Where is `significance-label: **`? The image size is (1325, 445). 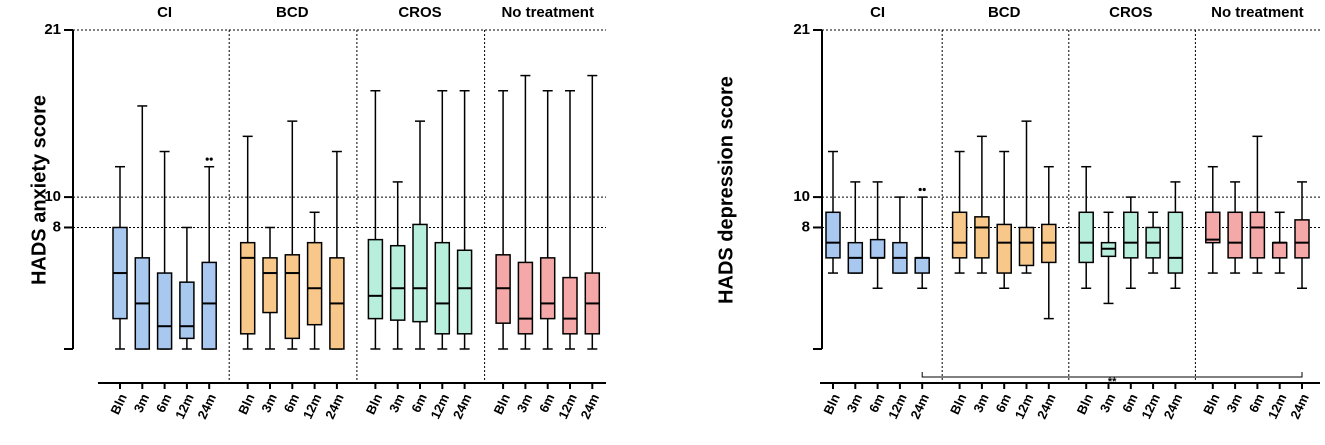 significance-label: ** is located at coordinates (1112, 382).